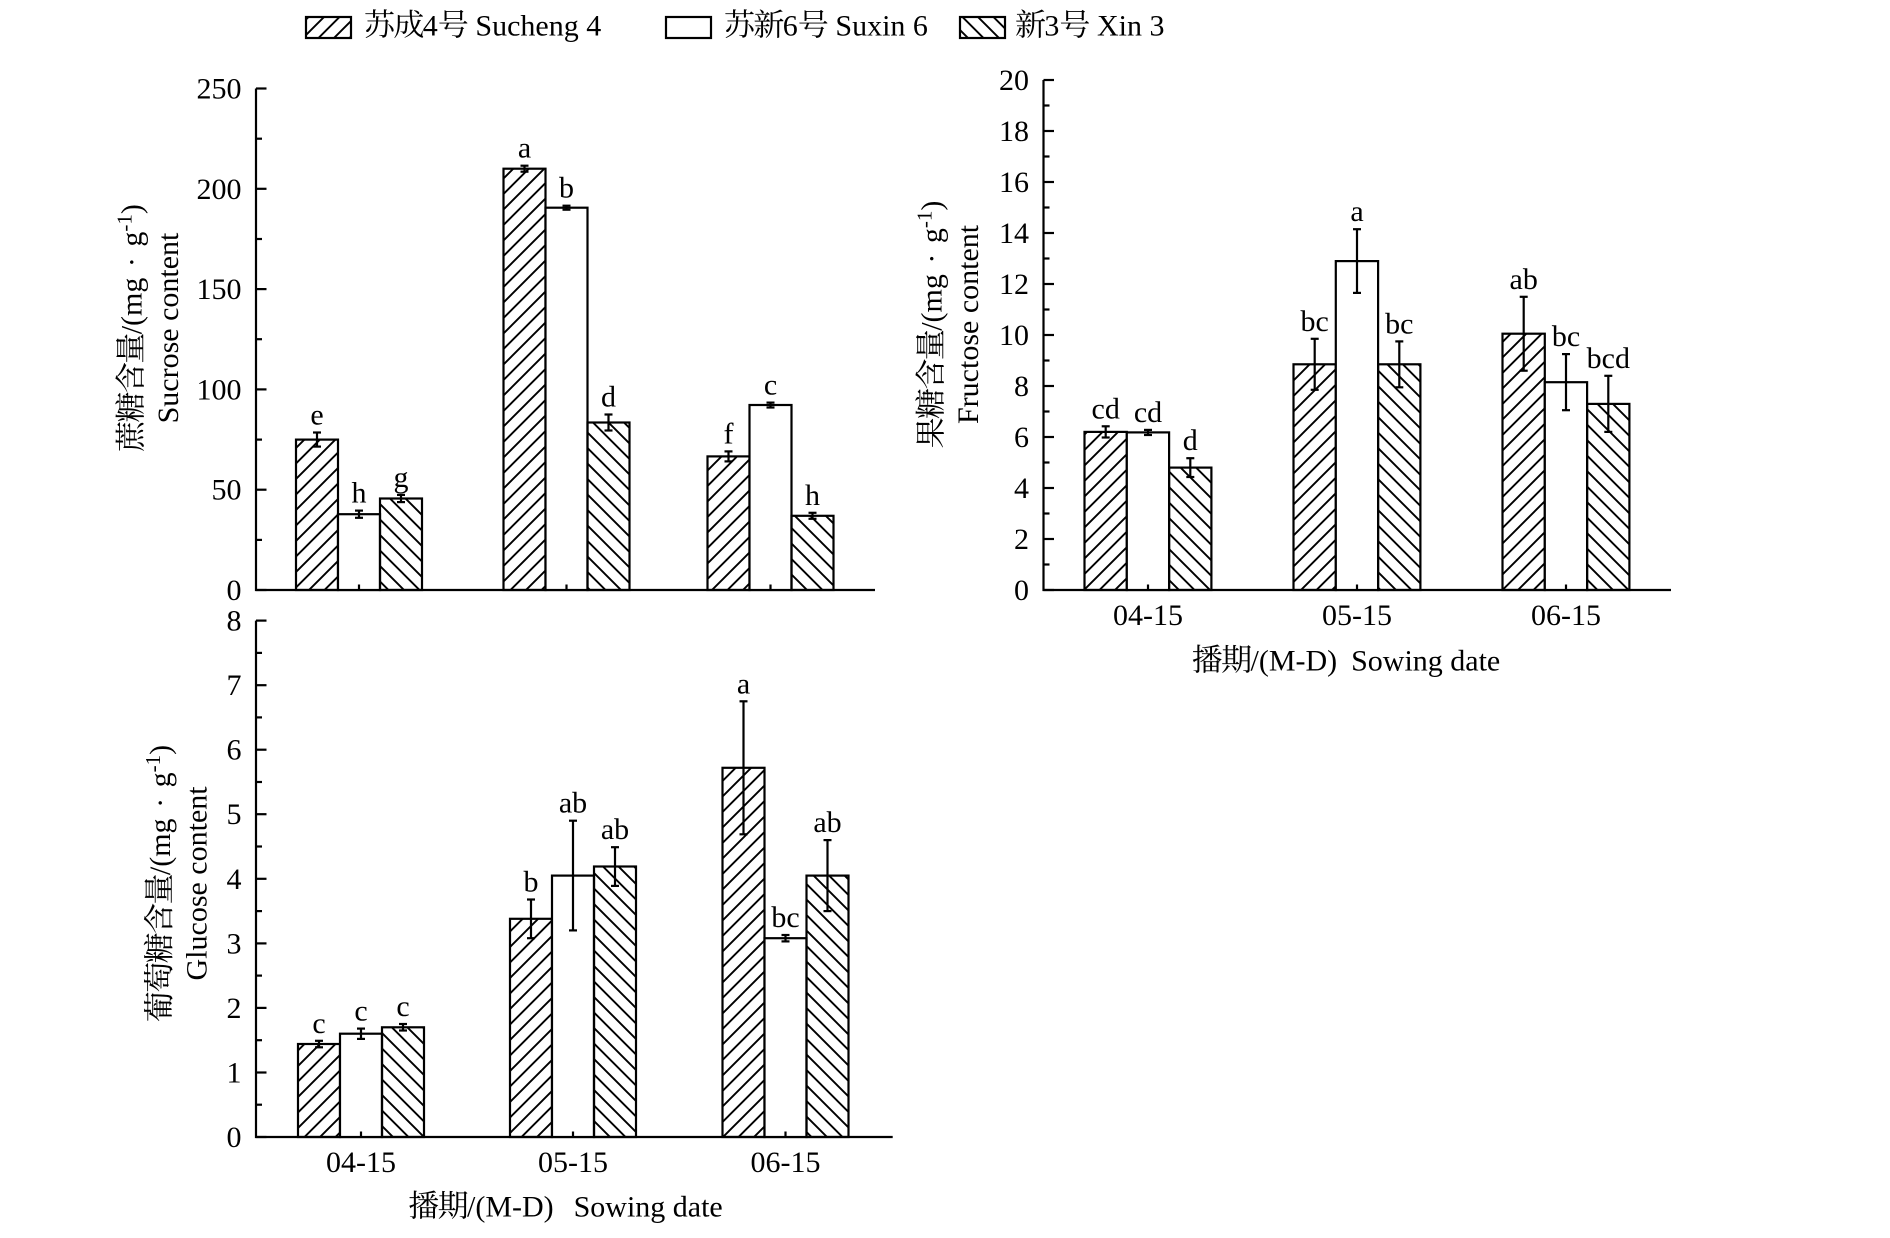  I want to click on svg-text: 100, so click(219, 389).